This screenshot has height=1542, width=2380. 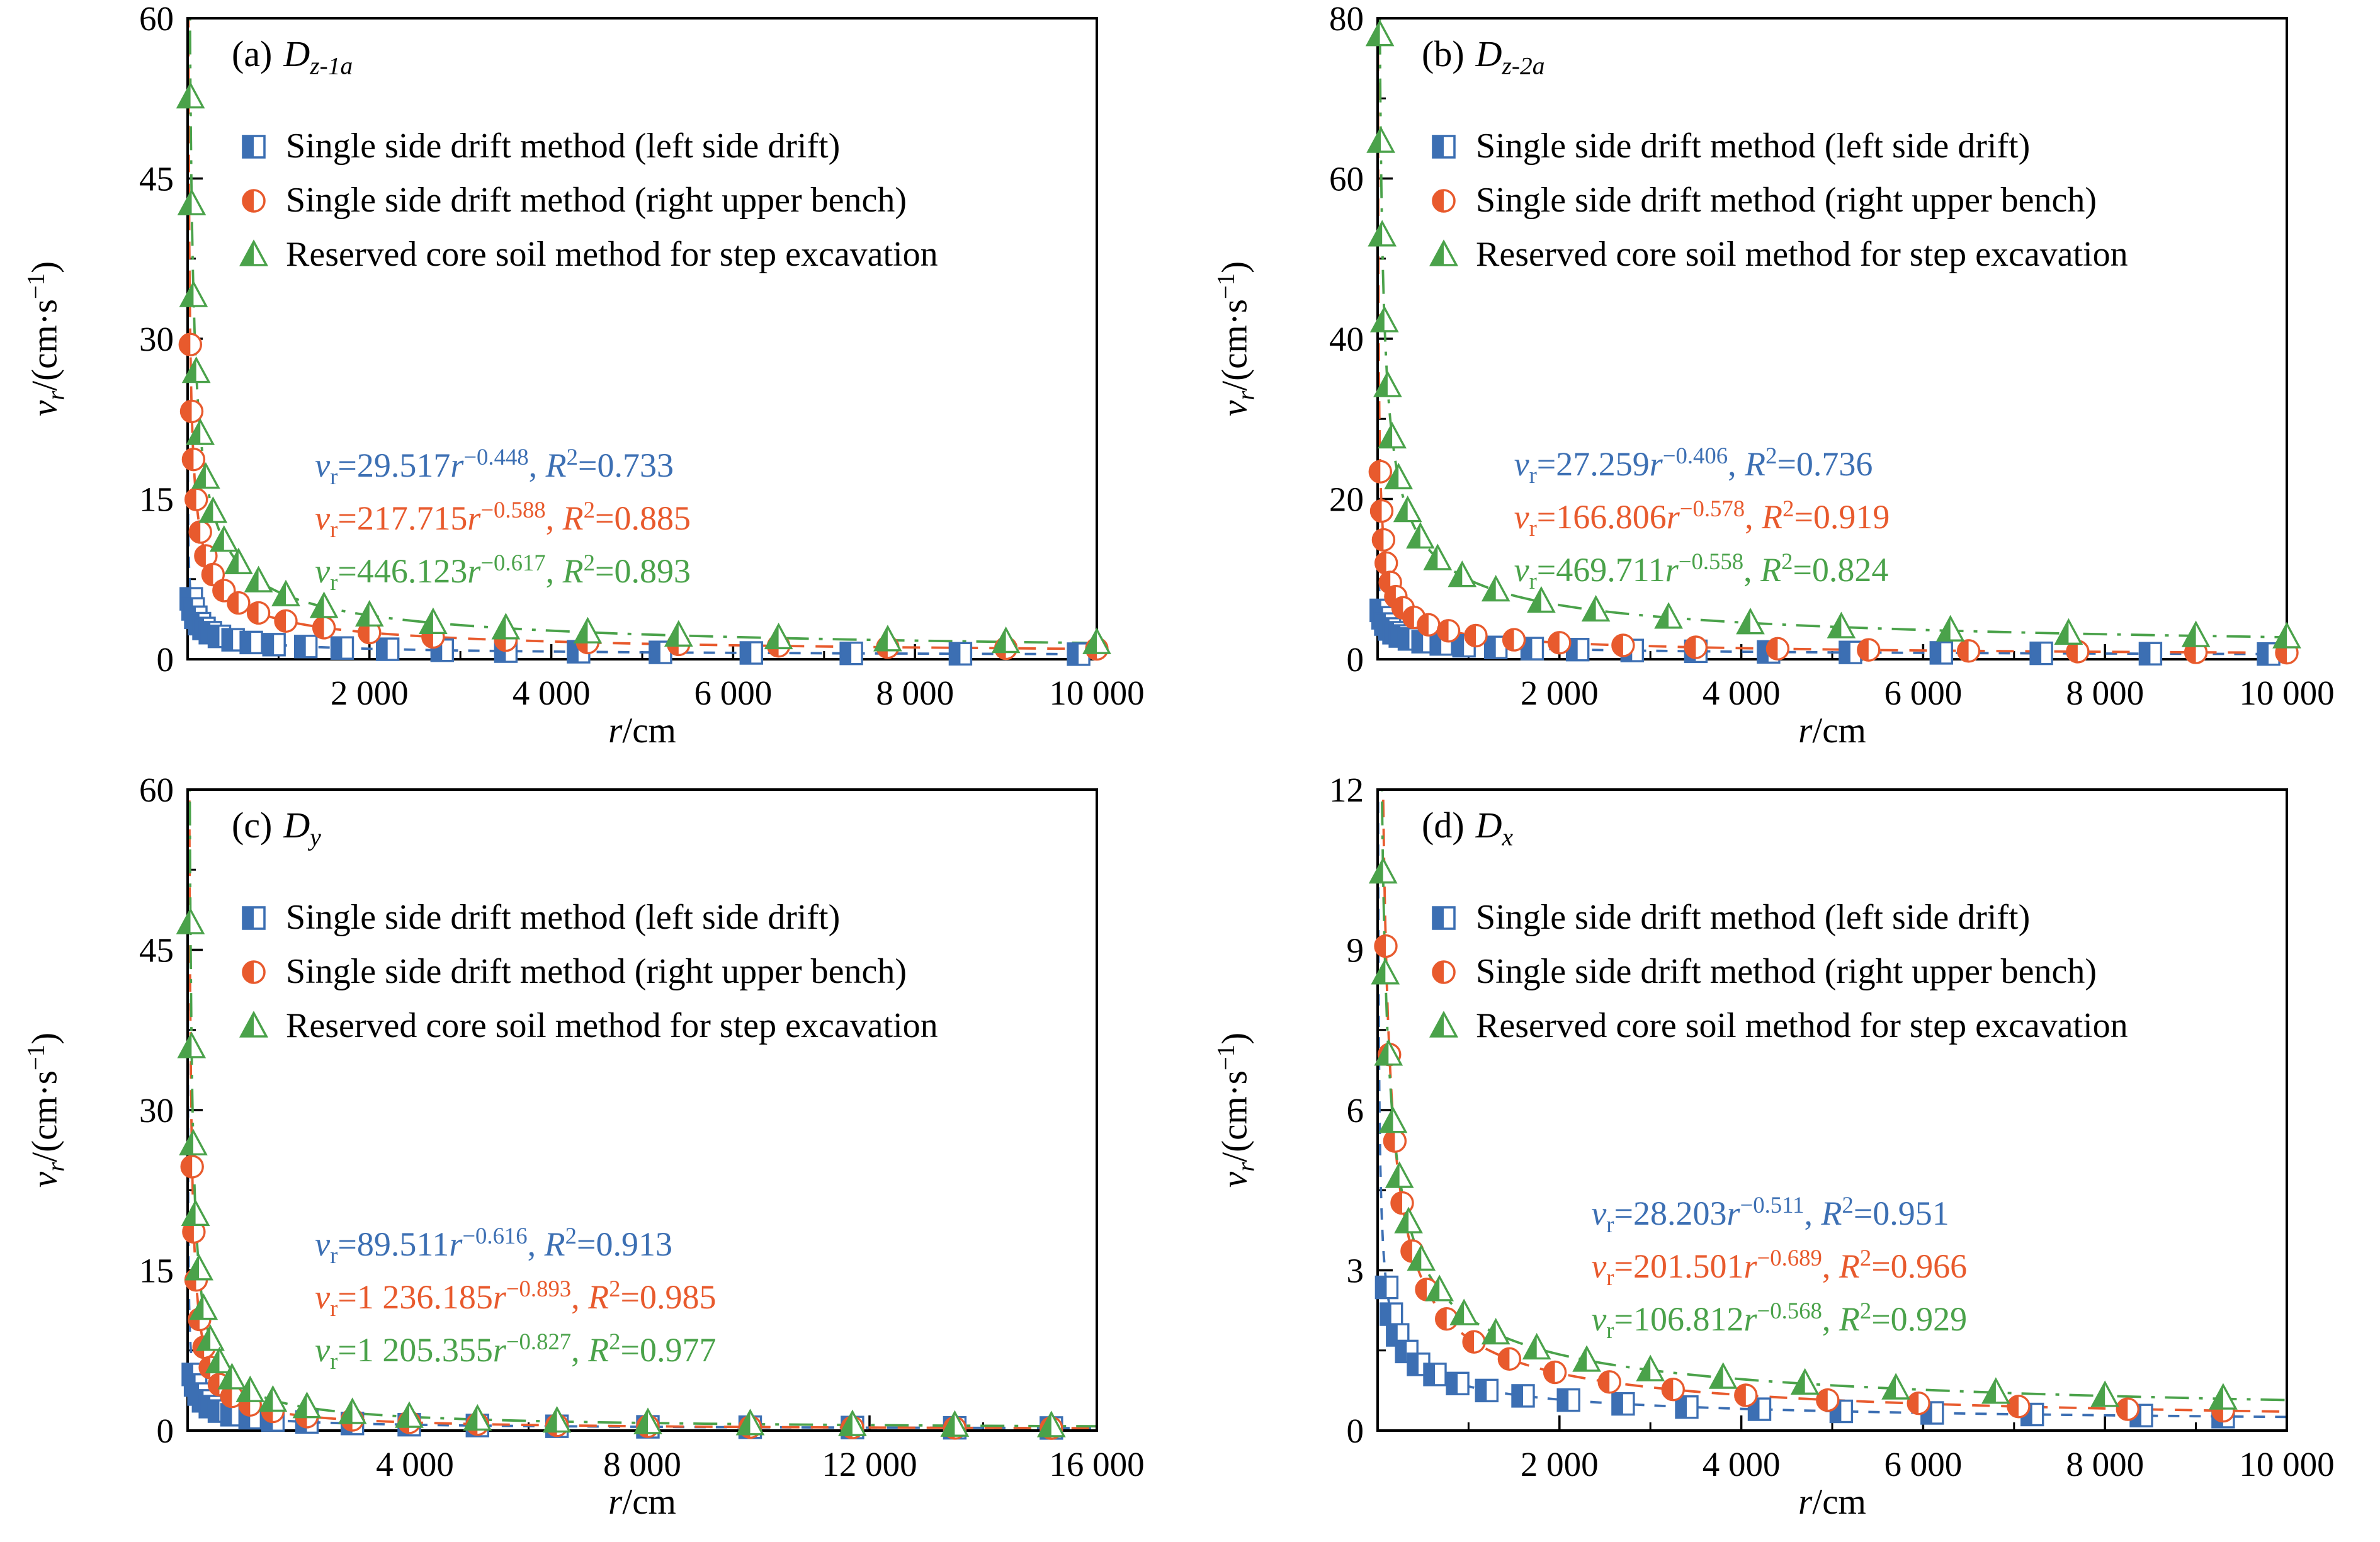 I want to click on panel-variable-sub: z-1a, so click(x=331, y=66).